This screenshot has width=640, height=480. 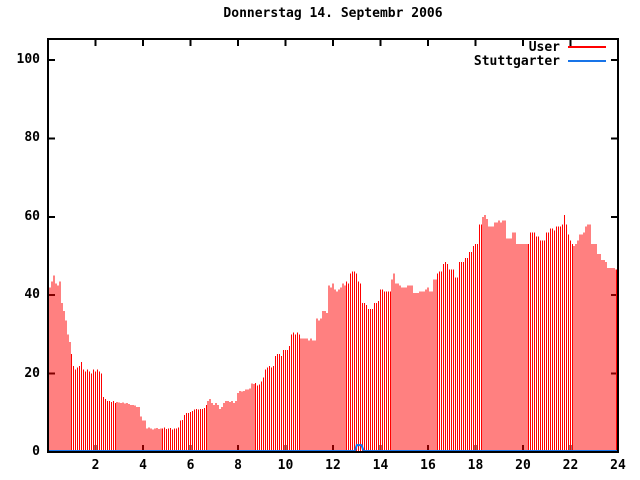 I want to click on legend-line-user-icon, so click(x=587, y=47).